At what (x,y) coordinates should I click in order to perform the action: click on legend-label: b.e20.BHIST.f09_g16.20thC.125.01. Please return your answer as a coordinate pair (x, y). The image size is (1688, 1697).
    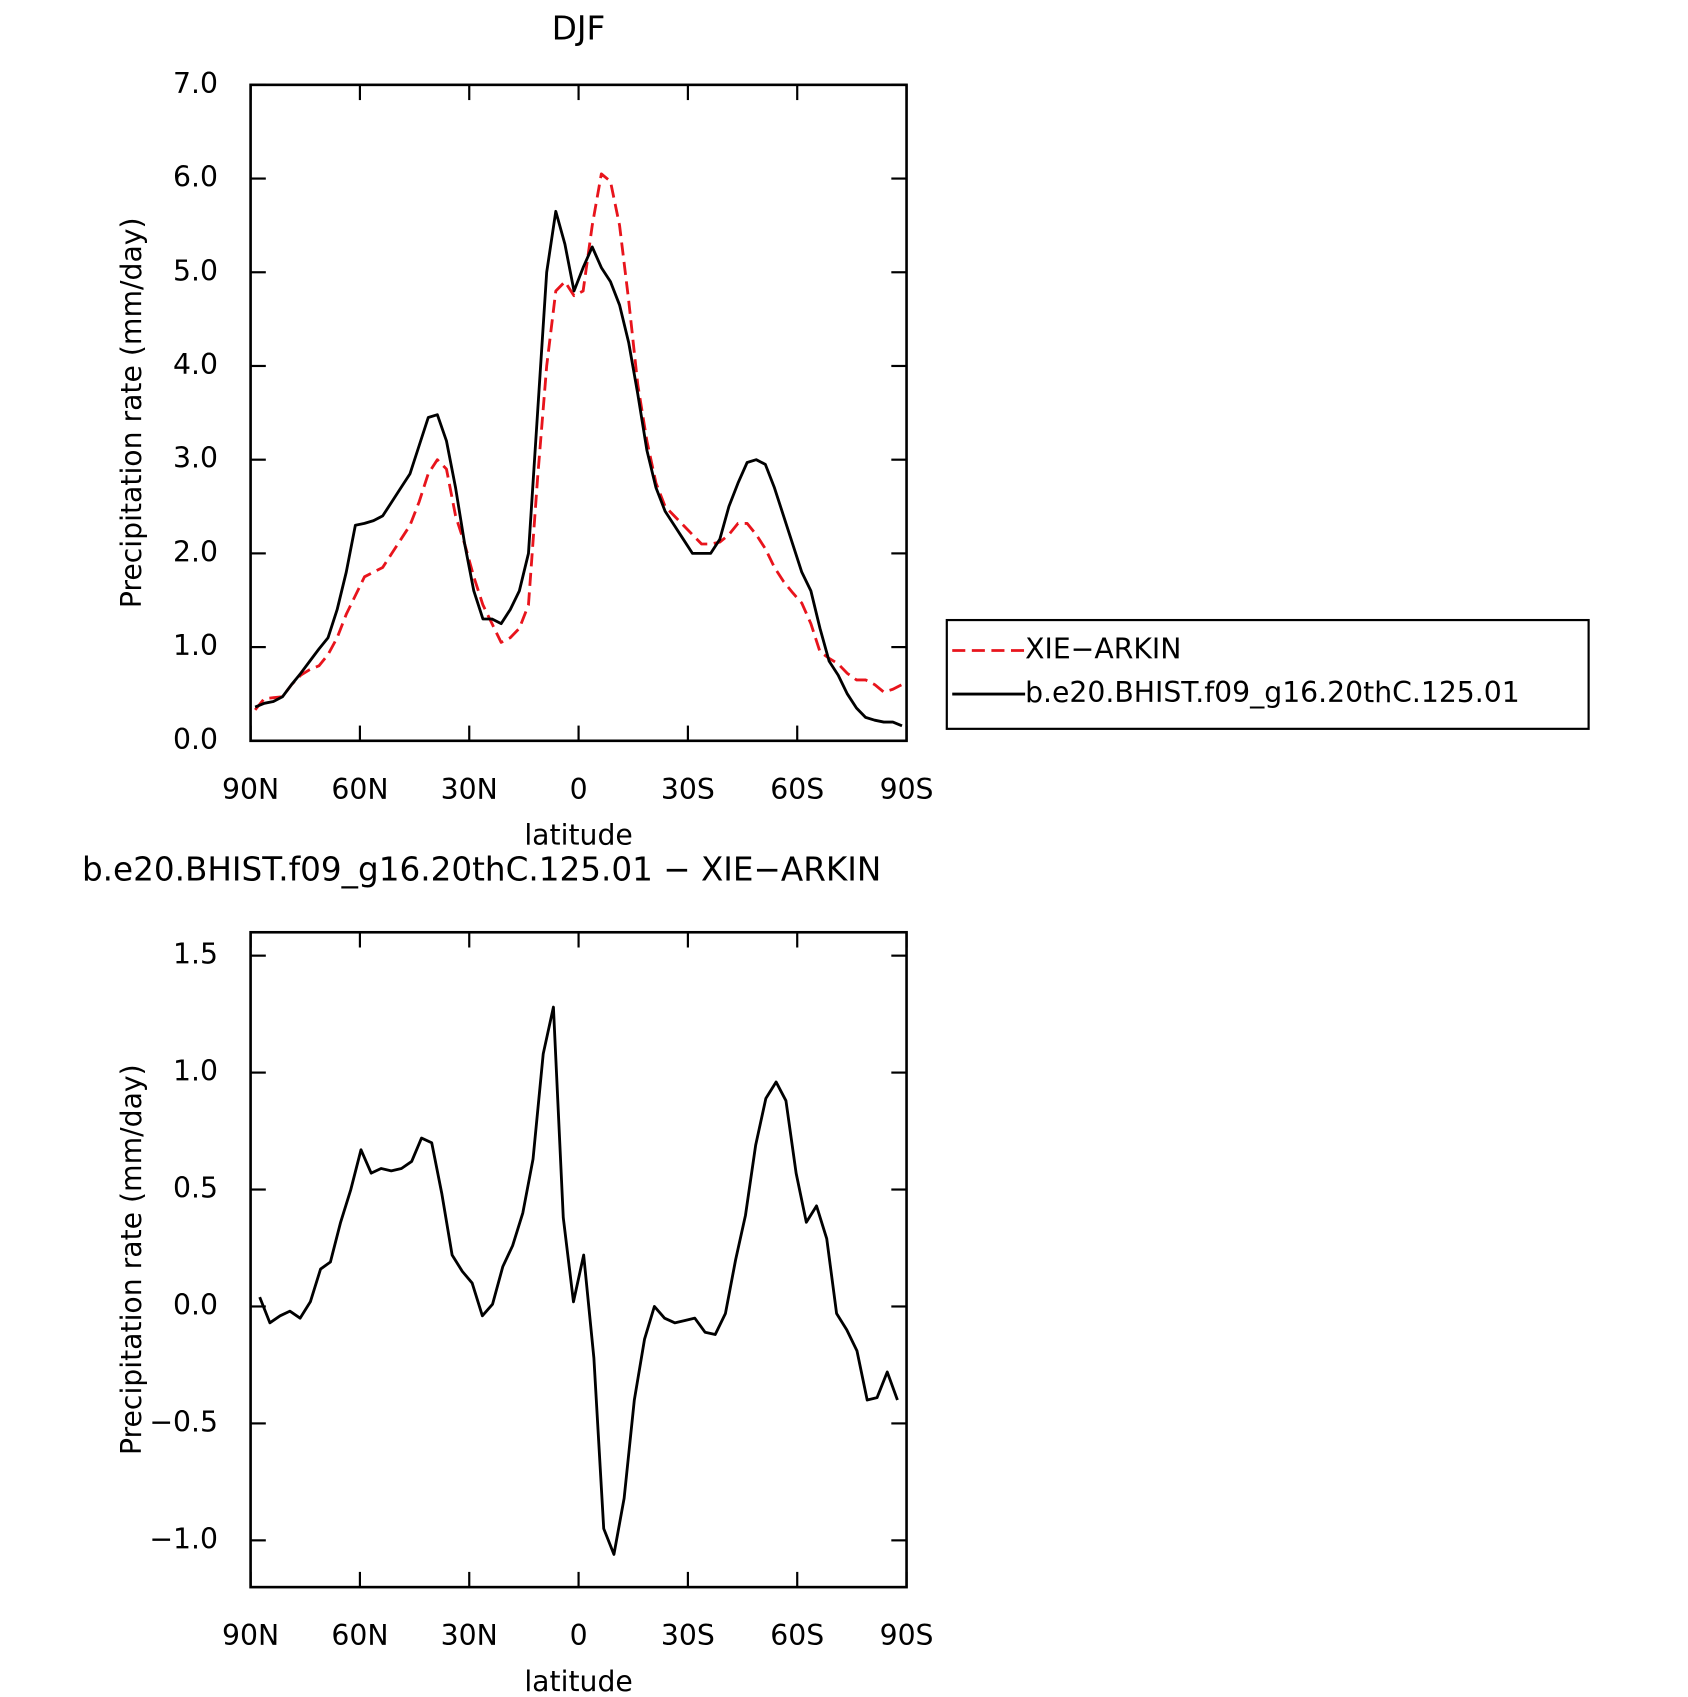
    Looking at the image, I should click on (1272, 692).